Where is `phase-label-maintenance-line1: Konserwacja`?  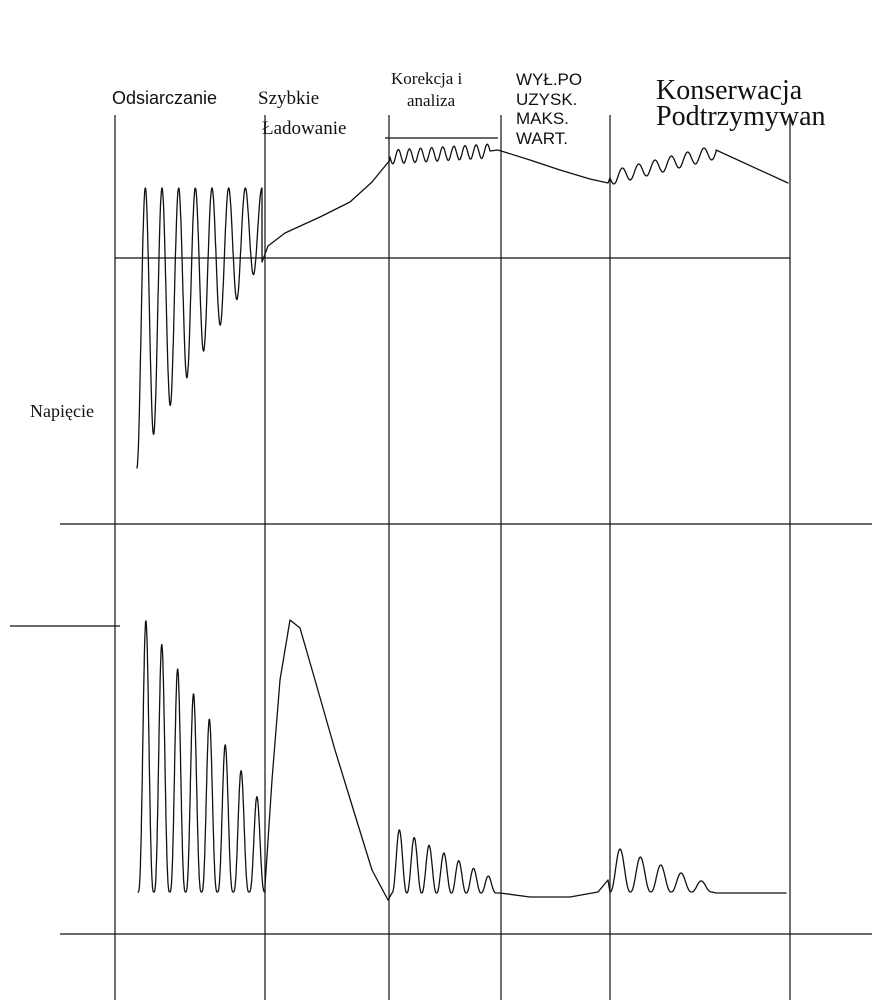 phase-label-maintenance-line1: Konserwacja is located at coordinates (729, 90).